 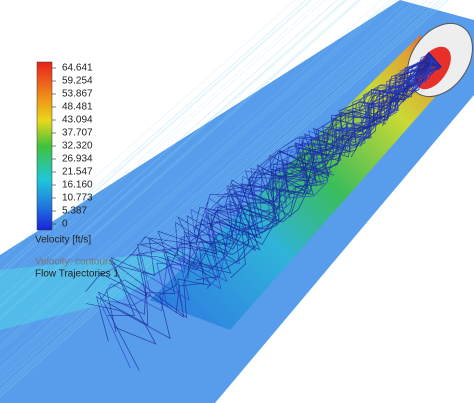 What do you see at coordinates (77, 274) in the screenshot?
I see `caption: Flow Trajectories 1` at bounding box center [77, 274].